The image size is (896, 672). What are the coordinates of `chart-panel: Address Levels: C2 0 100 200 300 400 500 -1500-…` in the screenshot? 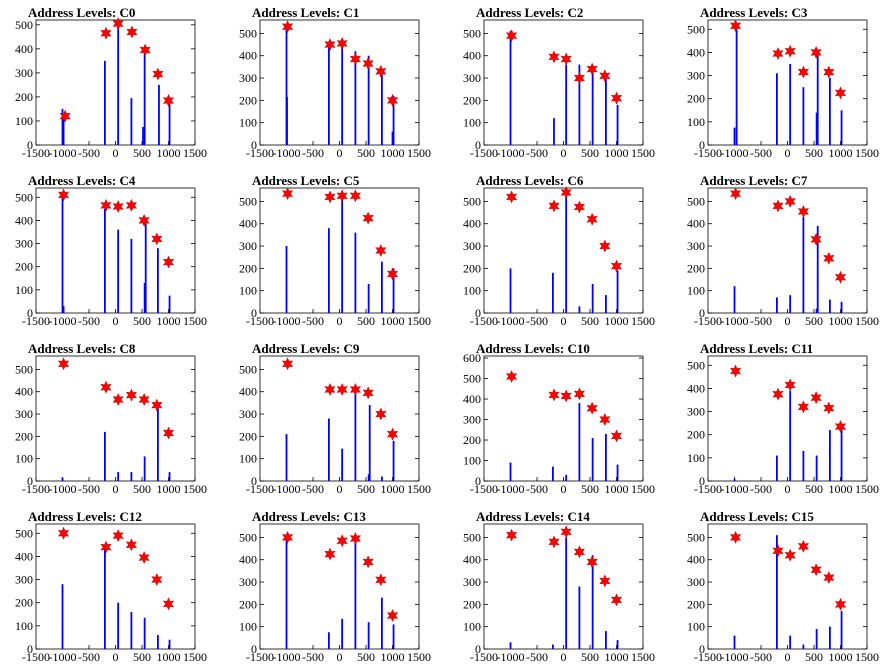 It's located at (560, 84).